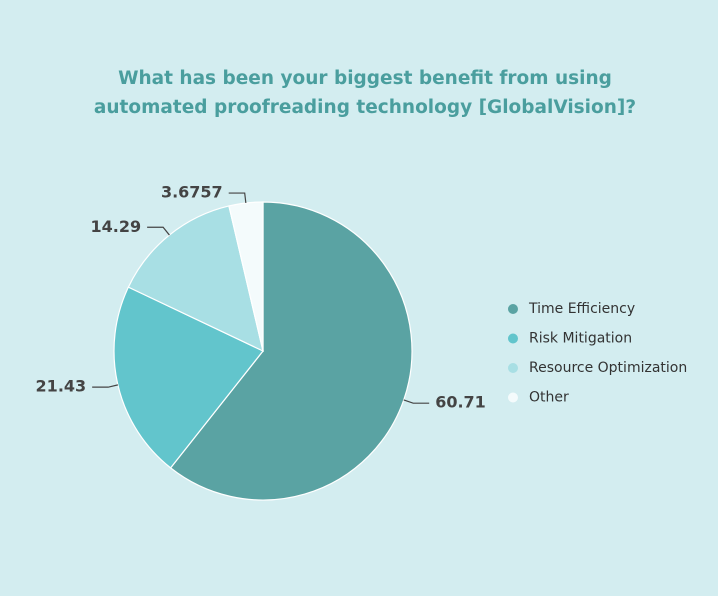 Image resolution: width=718 pixels, height=596 pixels. What do you see at coordinates (460, 402) in the screenshot?
I see `data-label: 60.71` at bounding box center [460, 402].